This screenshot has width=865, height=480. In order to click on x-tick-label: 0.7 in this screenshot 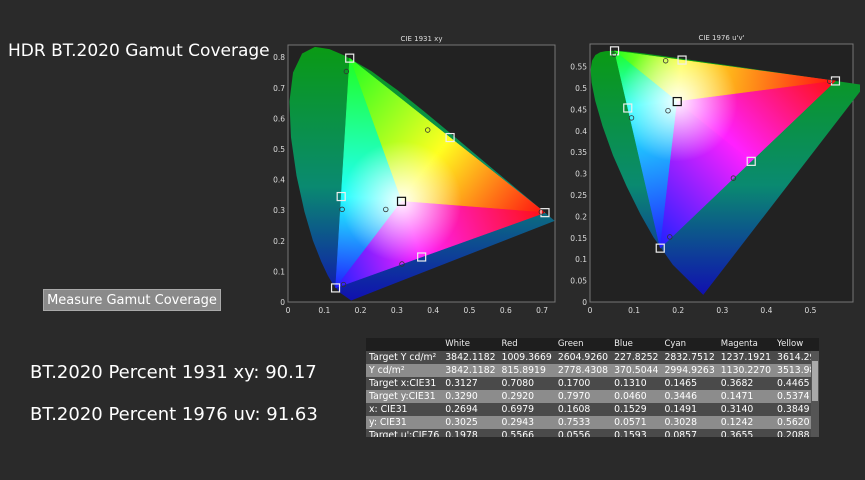, I will do `click(542, 310)`.